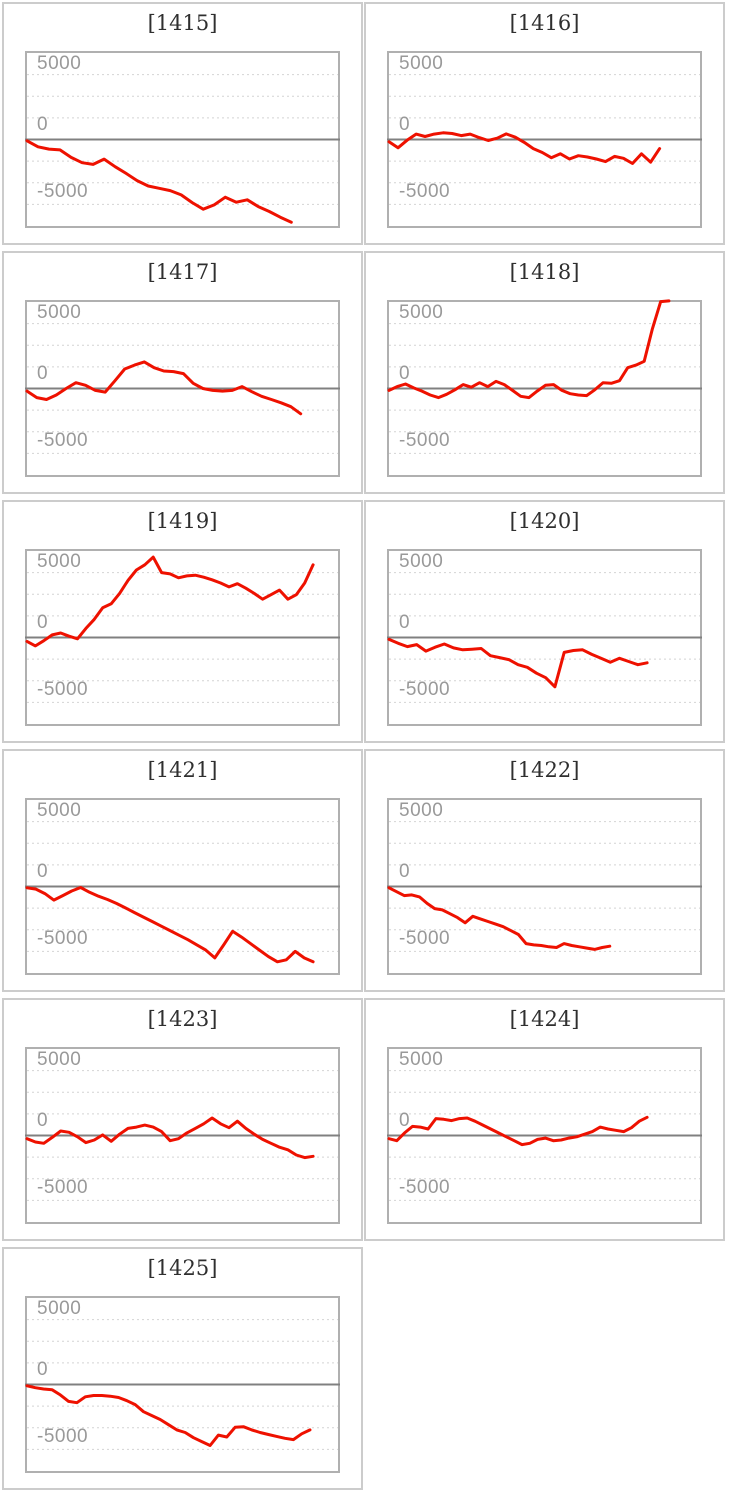 Image resolution: width=733 pixels, height=1499 pixels. What do you see at coordinates (182, 23) in the screenshot?
I see `chart-title: [1415]` at bounding box center [182, 23].